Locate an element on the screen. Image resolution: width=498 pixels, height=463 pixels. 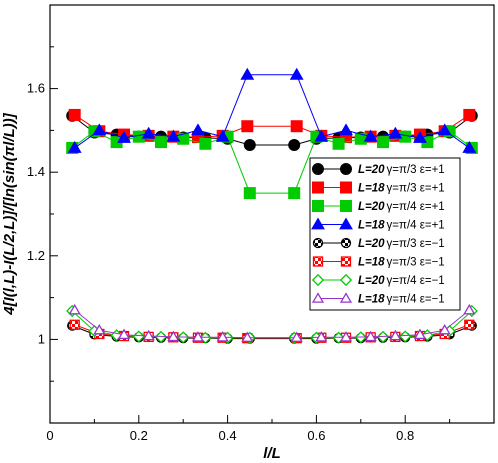
legend-entry: L=20 γ=π/4 ε=−1 is located at coordinates (378, 280).